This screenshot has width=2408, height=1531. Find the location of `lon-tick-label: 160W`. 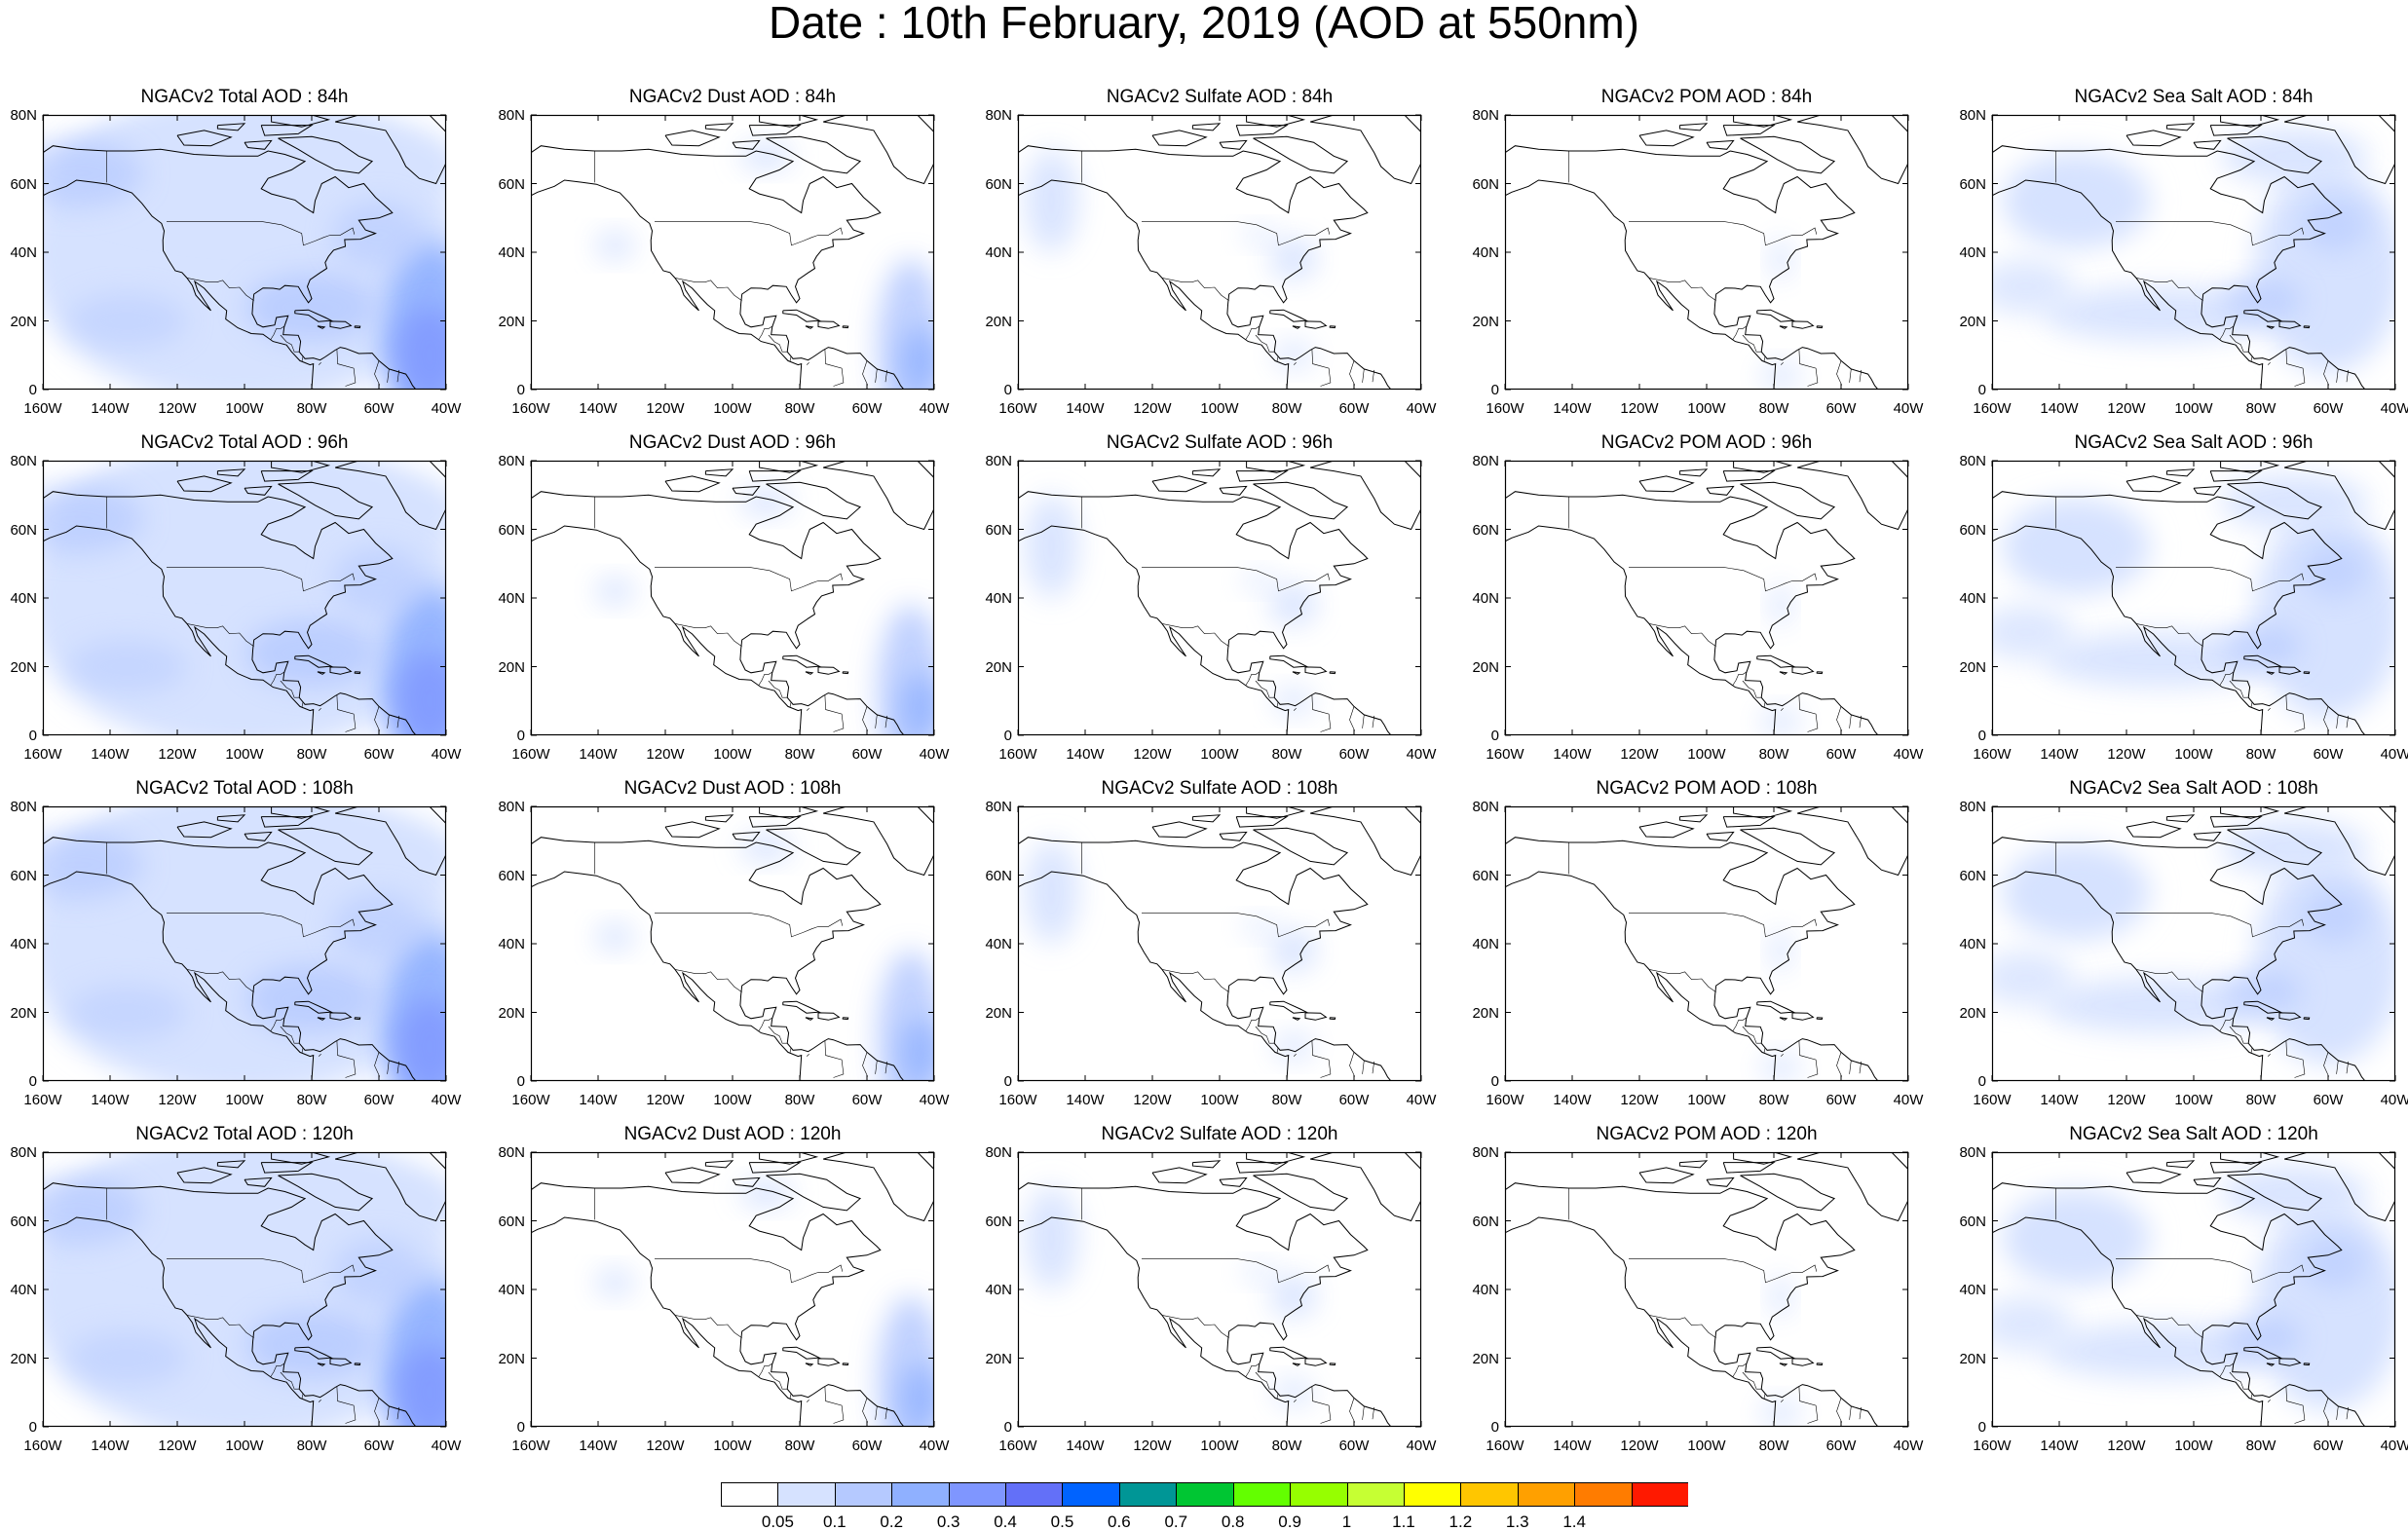

lon-tick-label: 160W is located at coordinates (1017, 408).